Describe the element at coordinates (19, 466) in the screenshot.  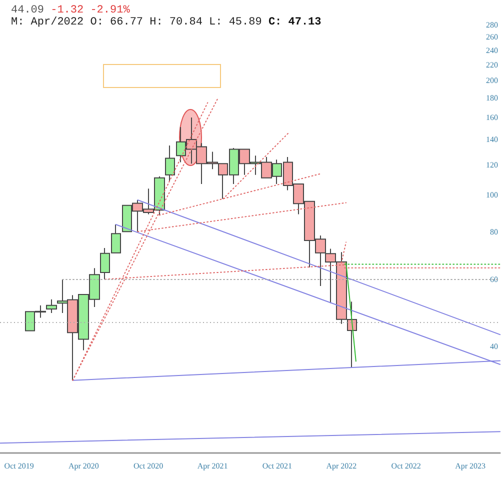
I see `x-tick-label: Oct 2019` at that location.